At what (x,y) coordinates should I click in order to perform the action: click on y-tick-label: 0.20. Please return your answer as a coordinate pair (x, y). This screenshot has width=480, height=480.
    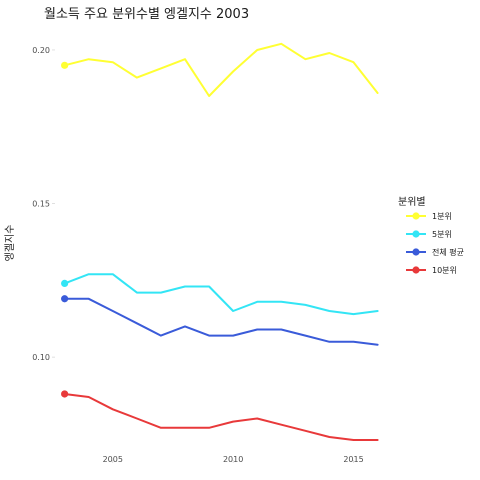
    Looking at the image, I should click on (41, 50).